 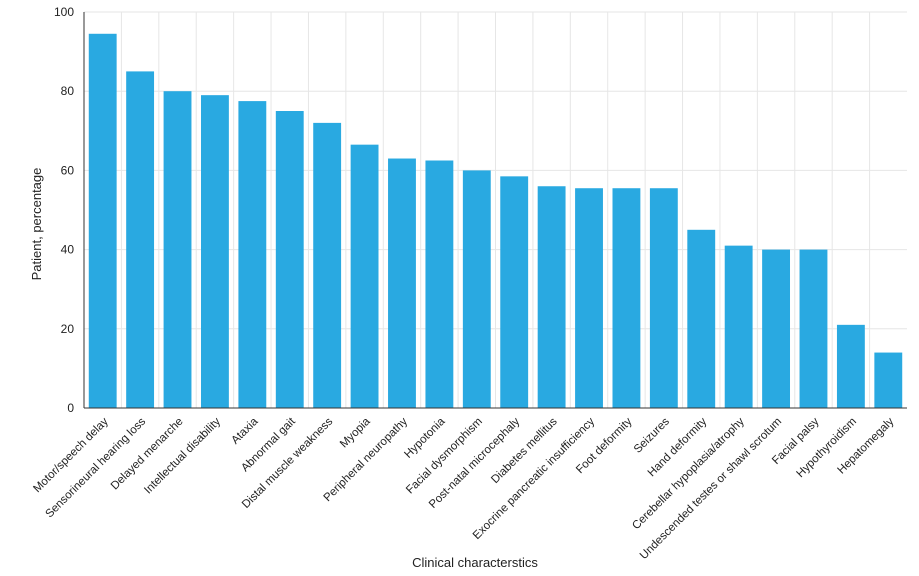 I want to click on x-tick-label: Diabetes mellitus, so click(x=524, y=450).